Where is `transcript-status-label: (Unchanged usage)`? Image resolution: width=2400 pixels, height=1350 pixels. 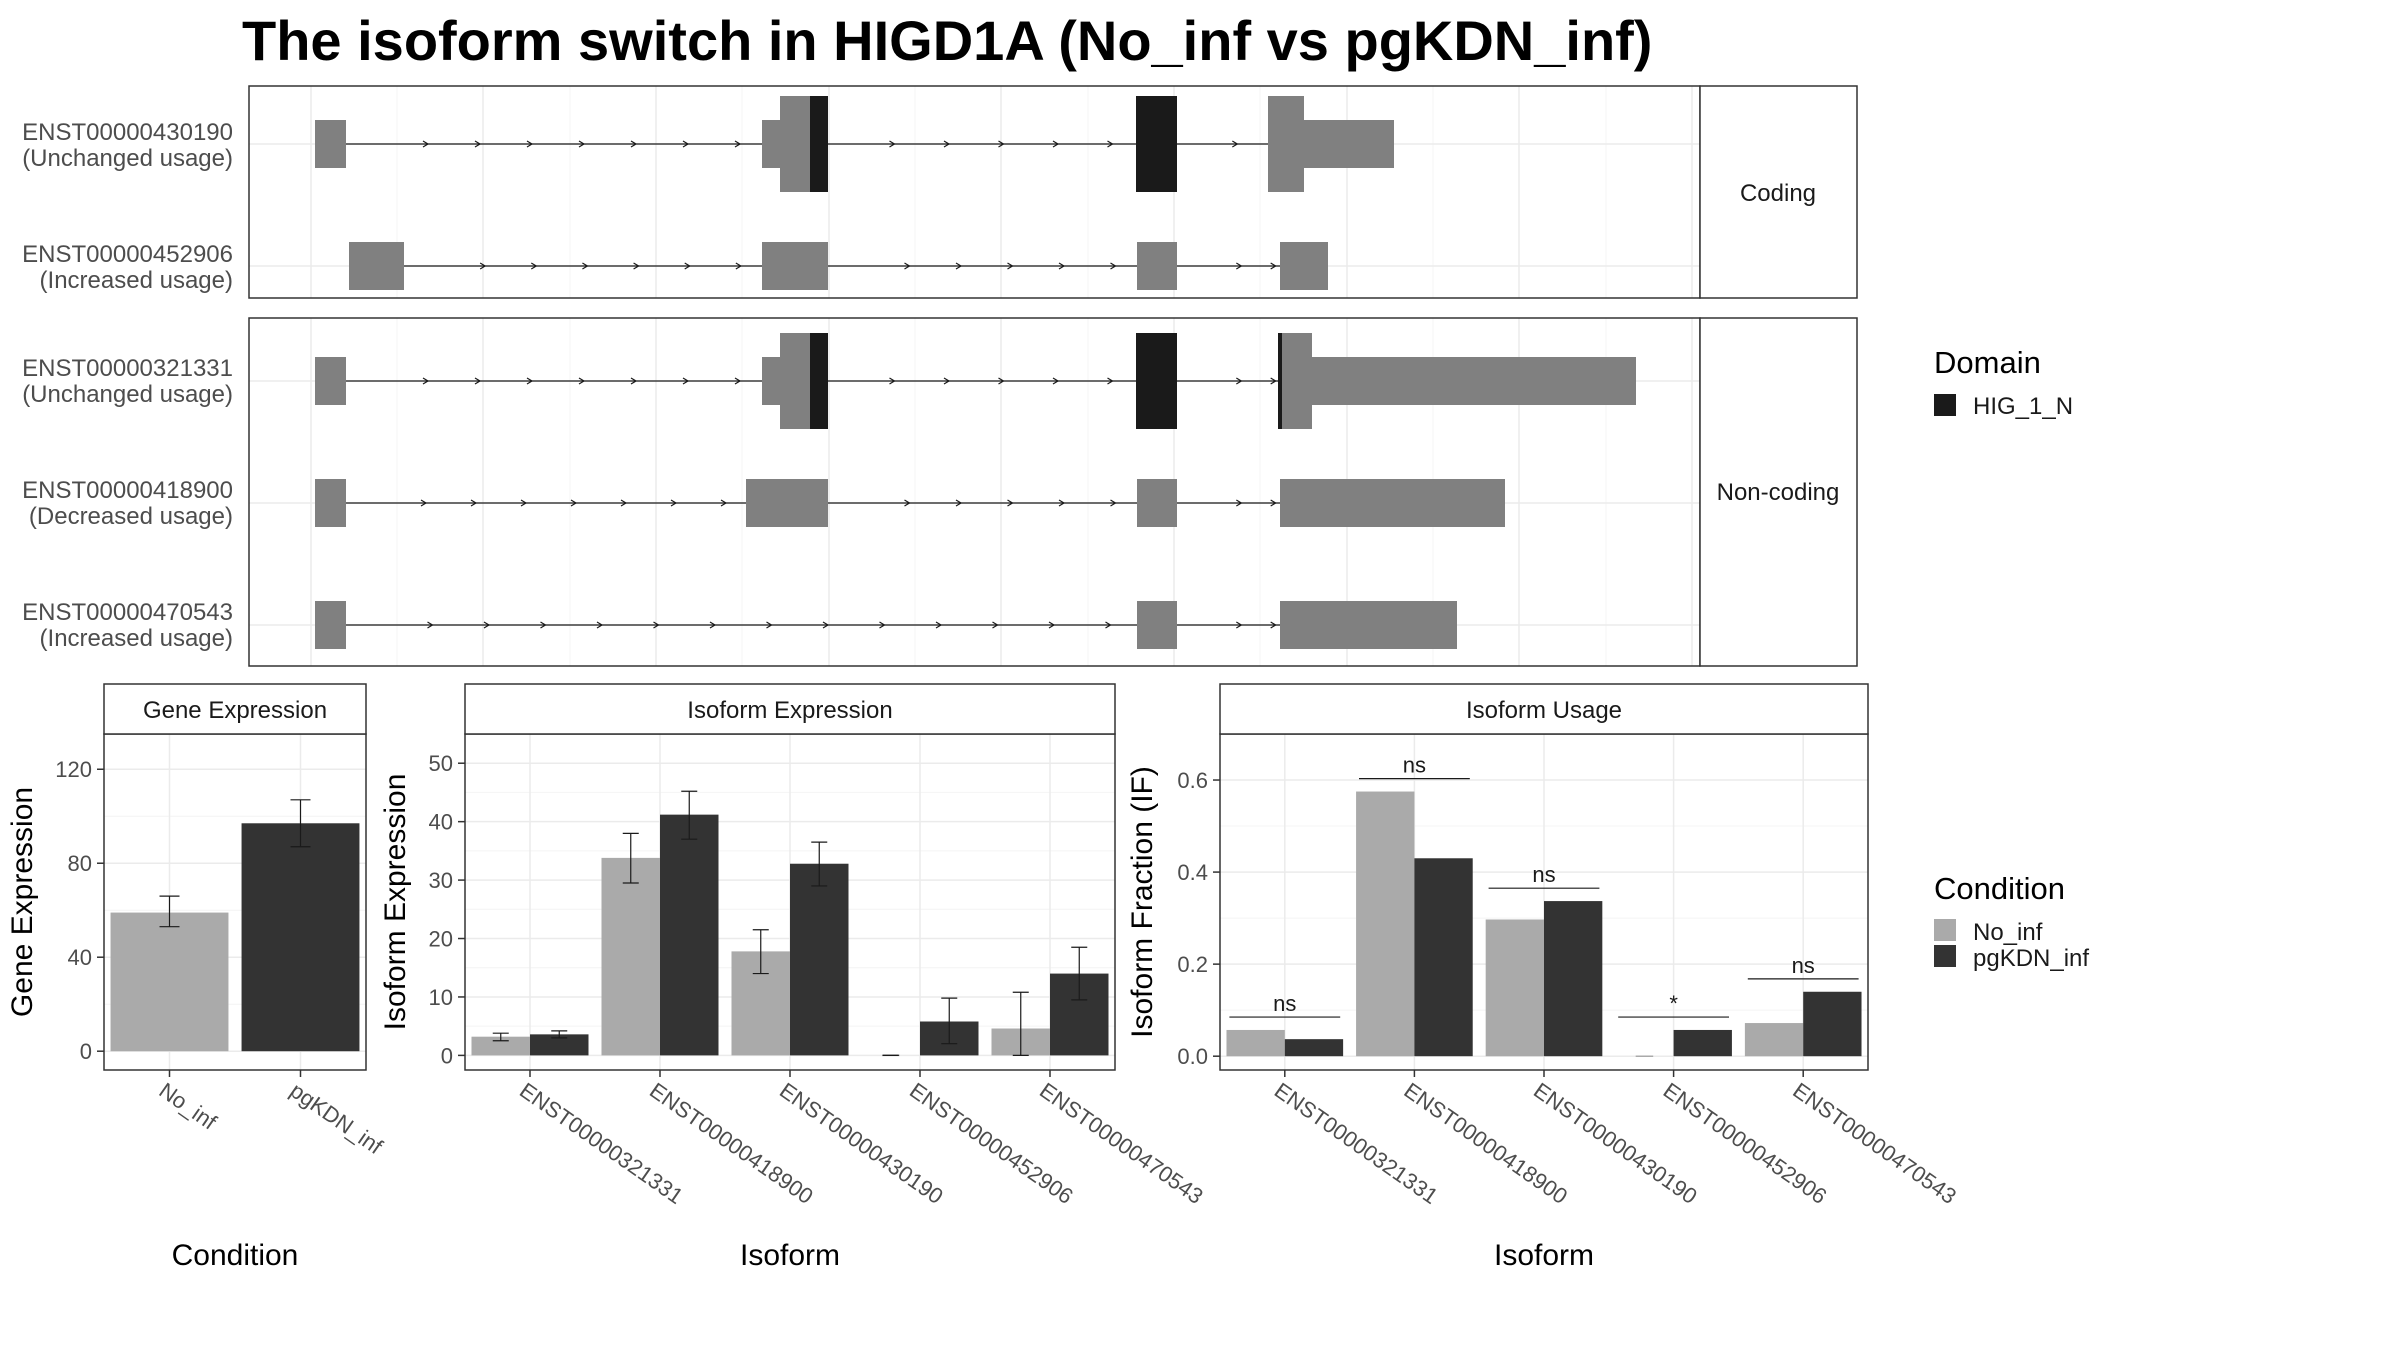 transcript-status-label: (Unchanged usage) is located at coordinates (127, 394).